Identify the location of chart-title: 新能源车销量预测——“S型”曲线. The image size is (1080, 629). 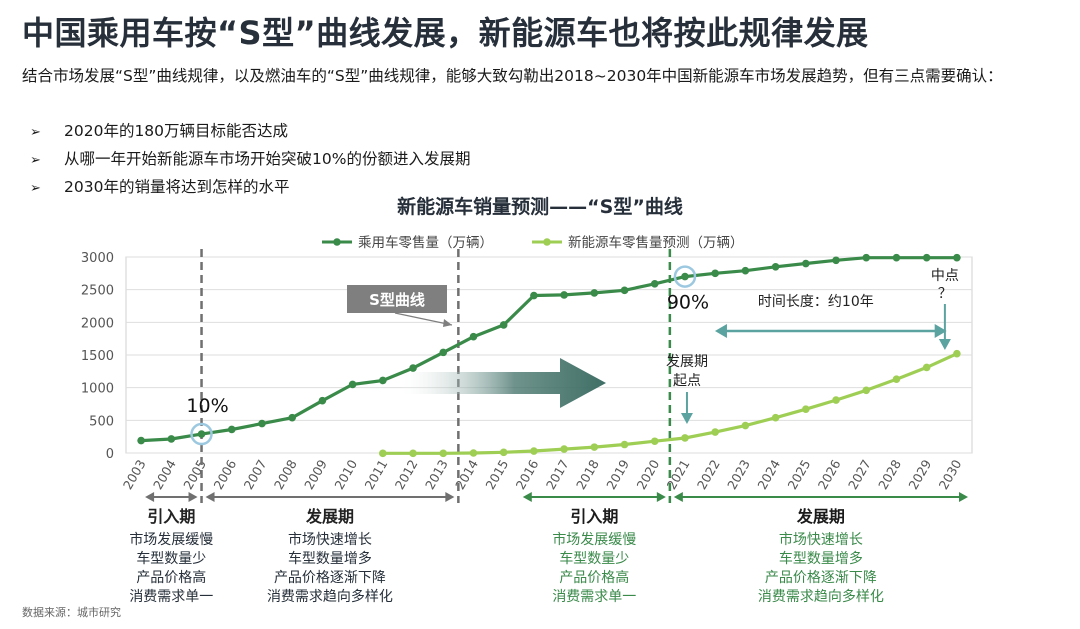
(540, 207).